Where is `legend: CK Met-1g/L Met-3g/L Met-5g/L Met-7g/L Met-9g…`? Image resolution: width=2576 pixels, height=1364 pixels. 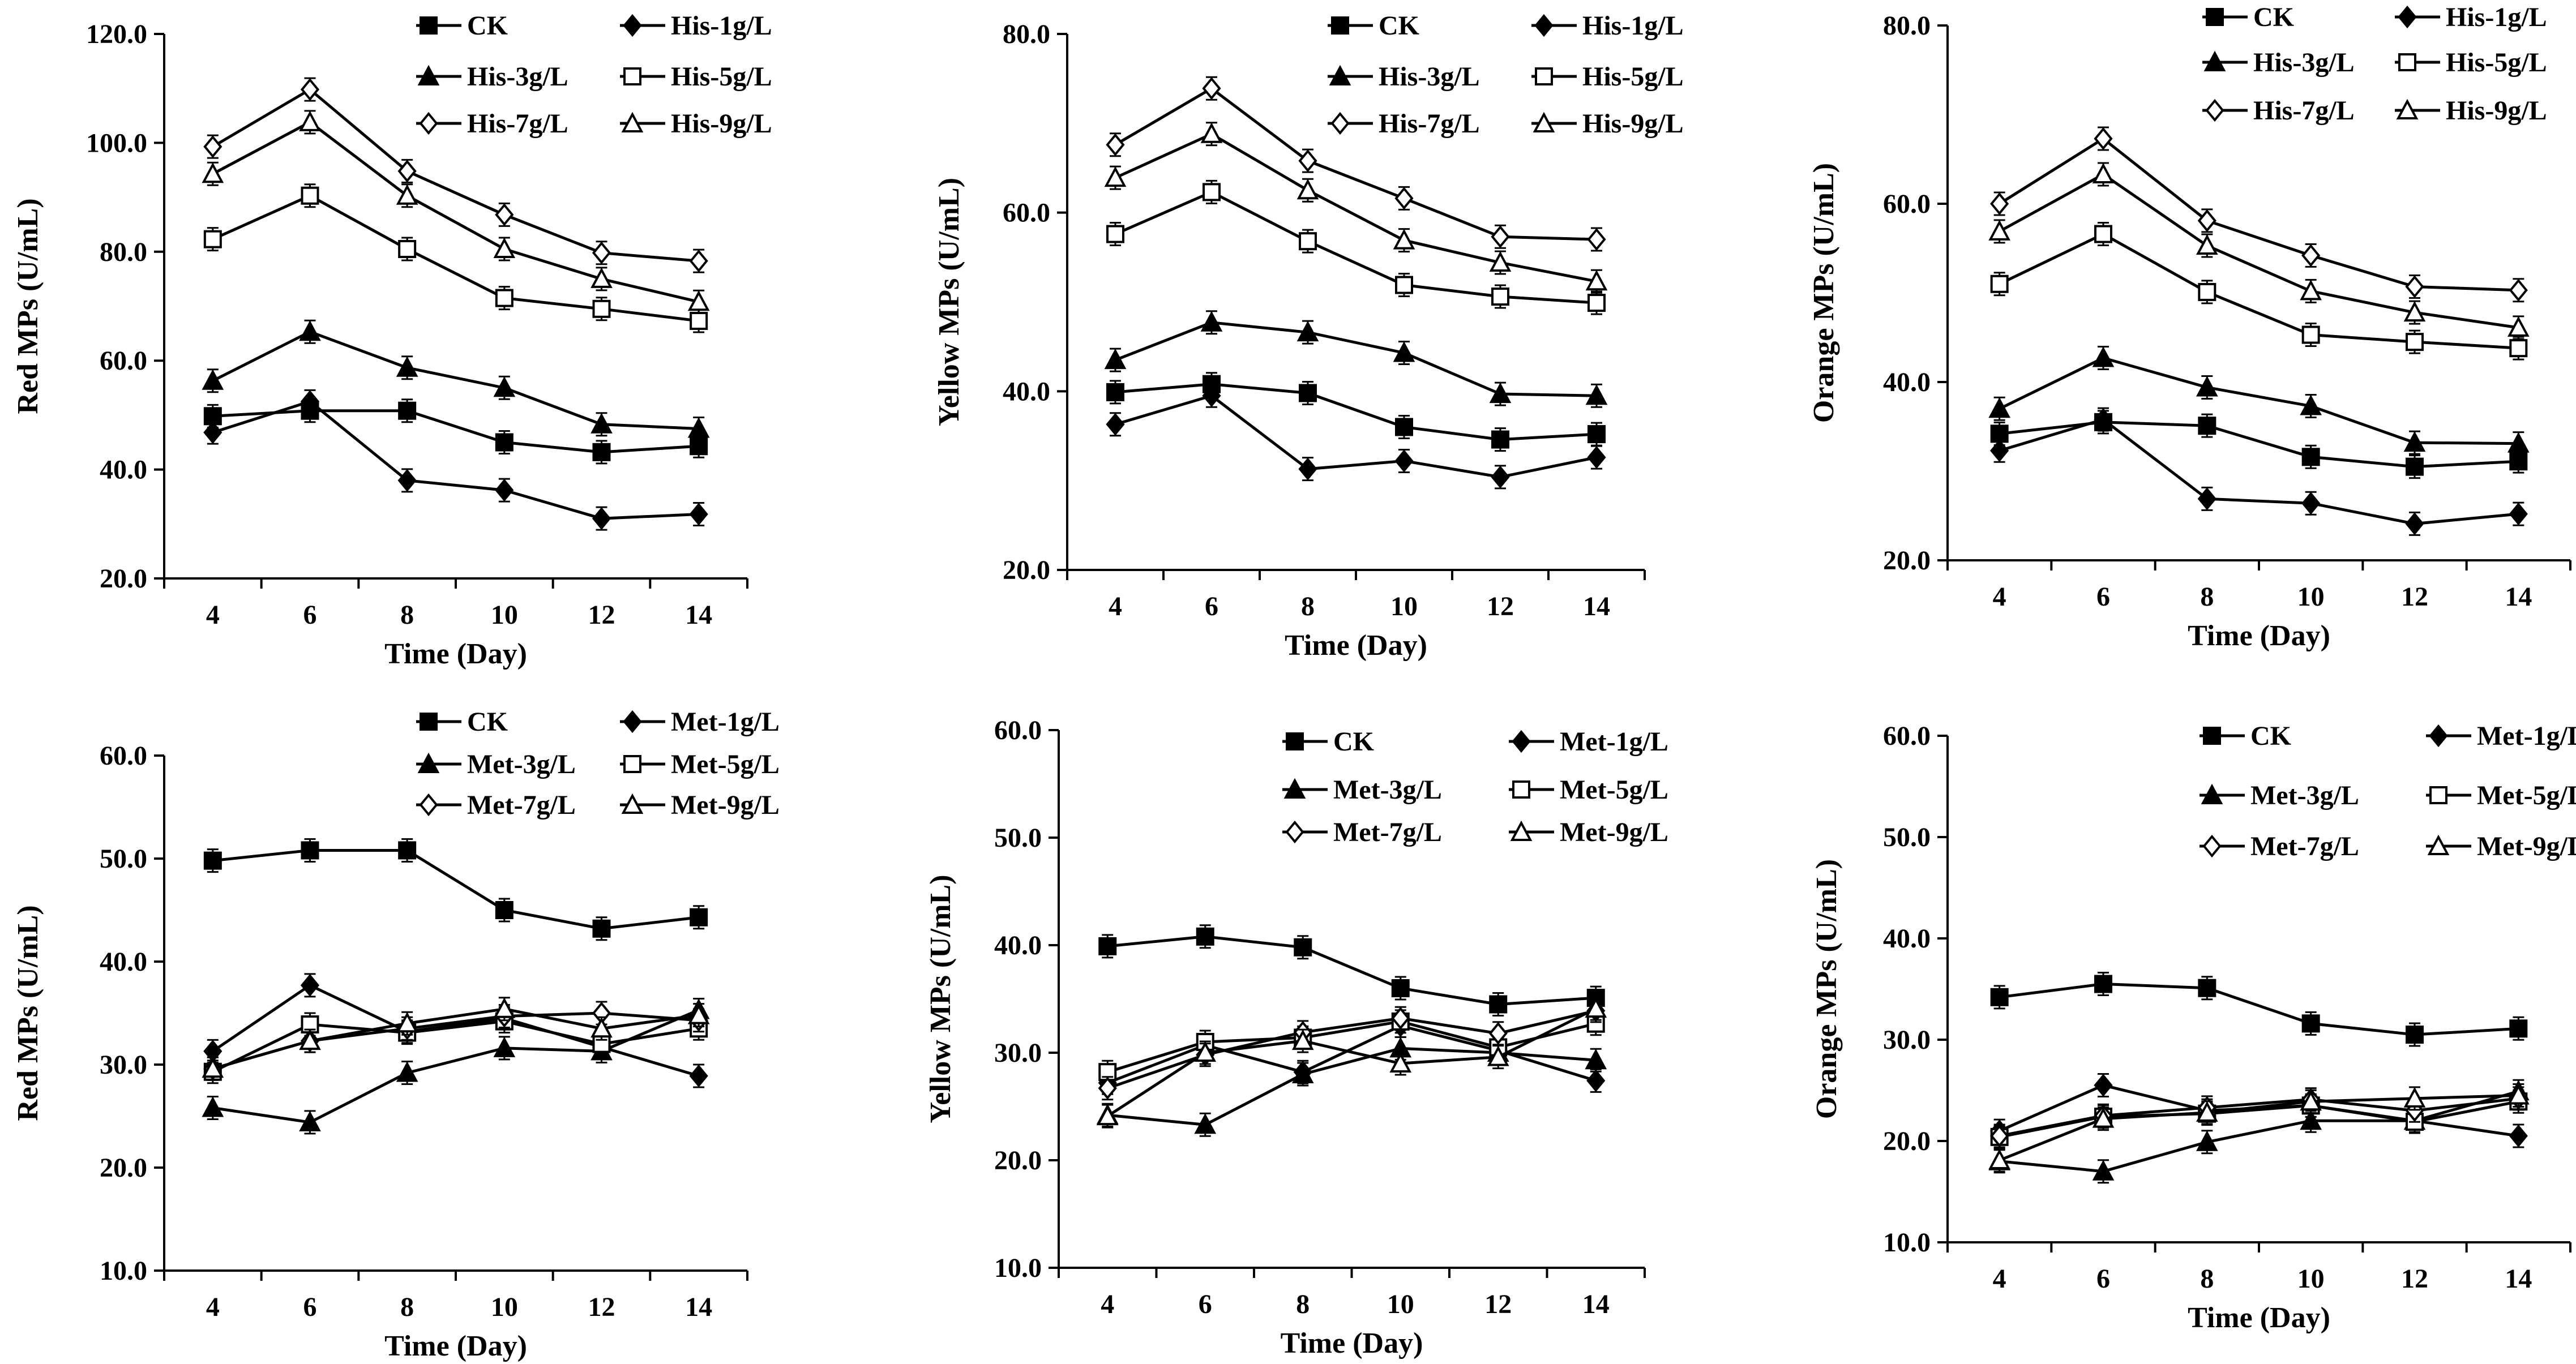 legend: CK Met-1g/L Met-3g/L Met-5g/L Met-7g/L Met-9g… is located at coordinates (1475, 787).